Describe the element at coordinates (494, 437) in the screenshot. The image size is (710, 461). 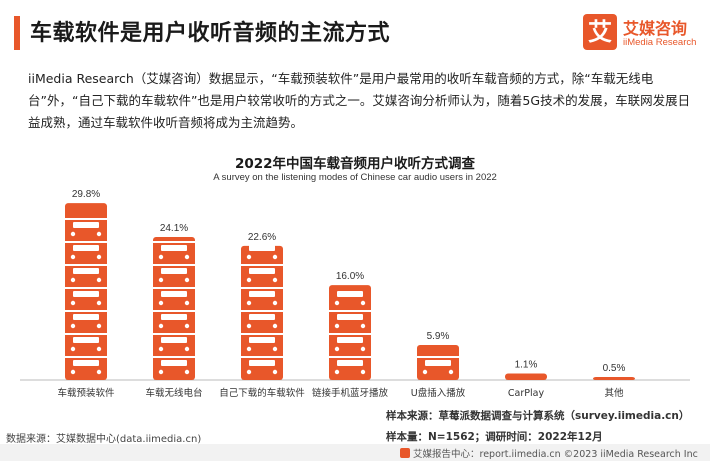
I see `sample-size: 样本量：N=1562；调研时间：2022年12月` at that location.